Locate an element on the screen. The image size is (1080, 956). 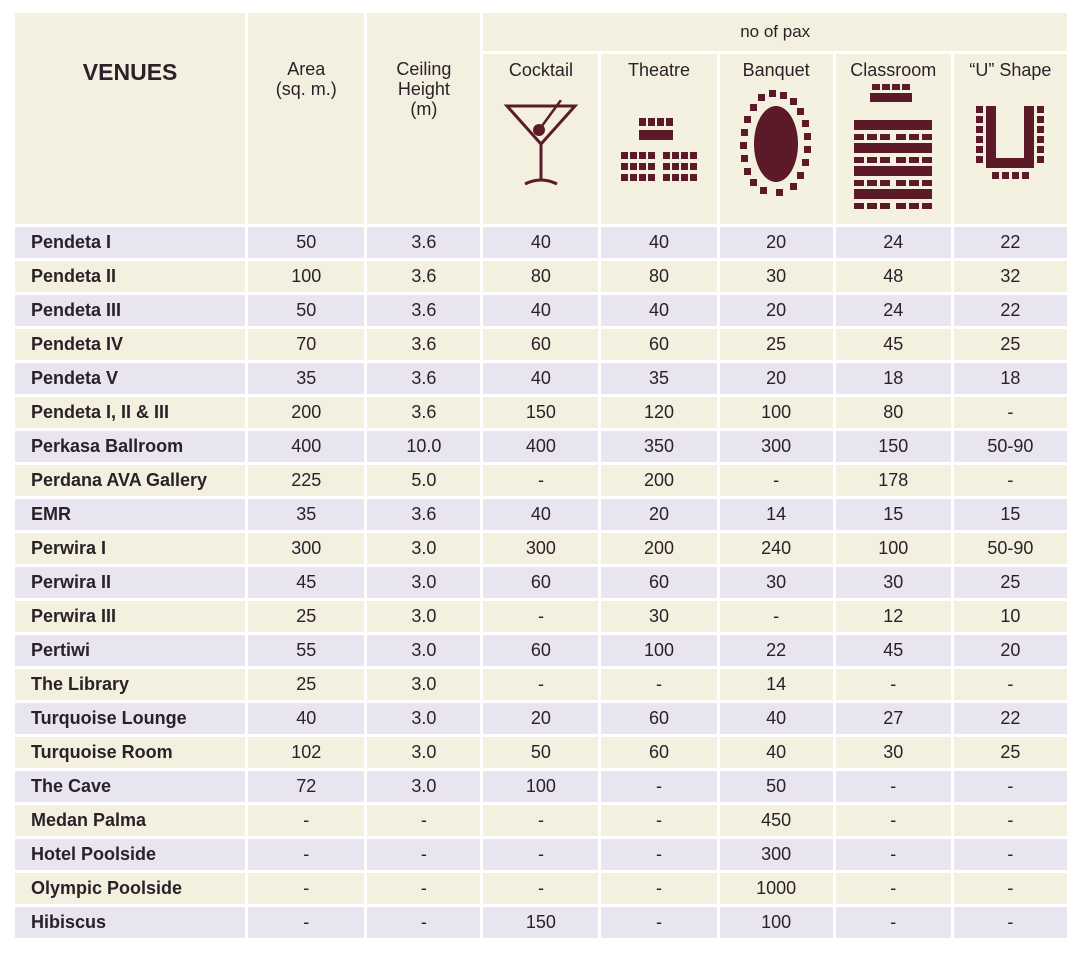
classroom-cell: 12 is located at coordinates (893, 616).